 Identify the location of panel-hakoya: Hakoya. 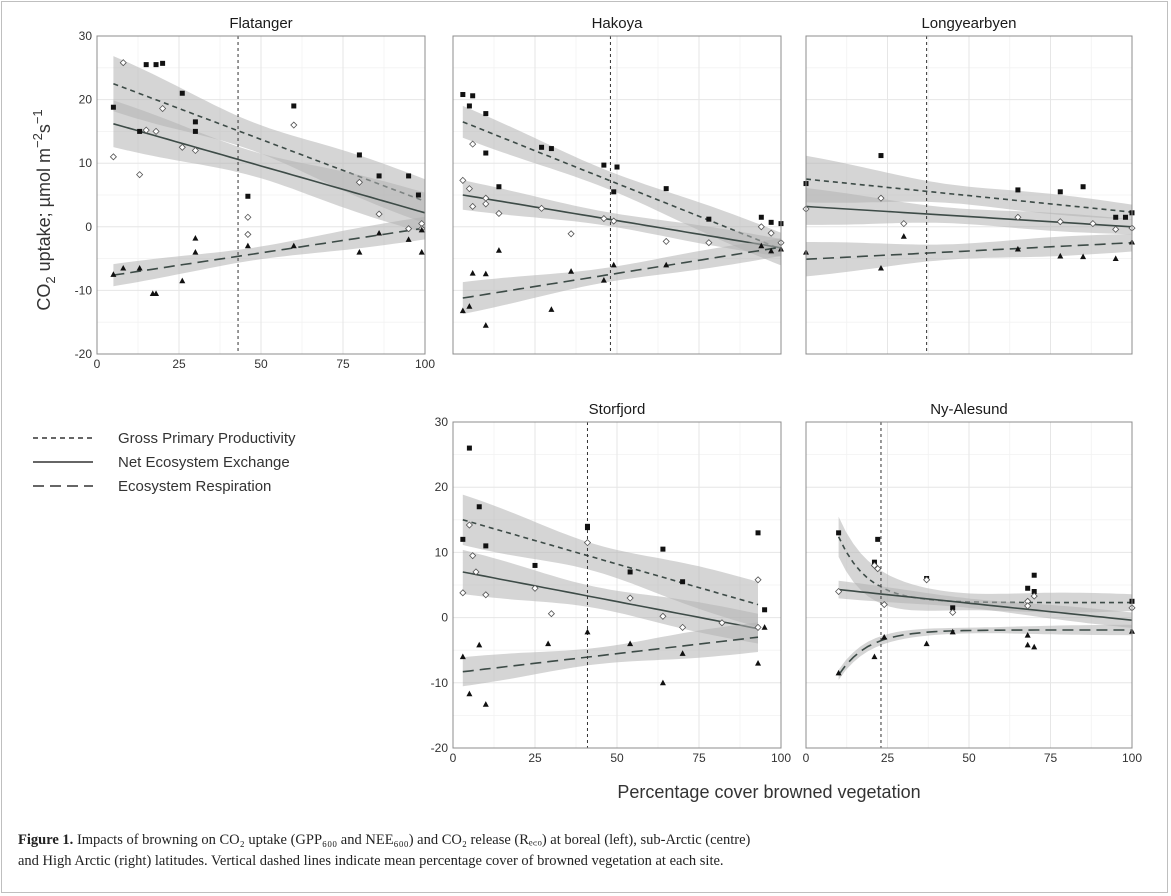
(618, 185).